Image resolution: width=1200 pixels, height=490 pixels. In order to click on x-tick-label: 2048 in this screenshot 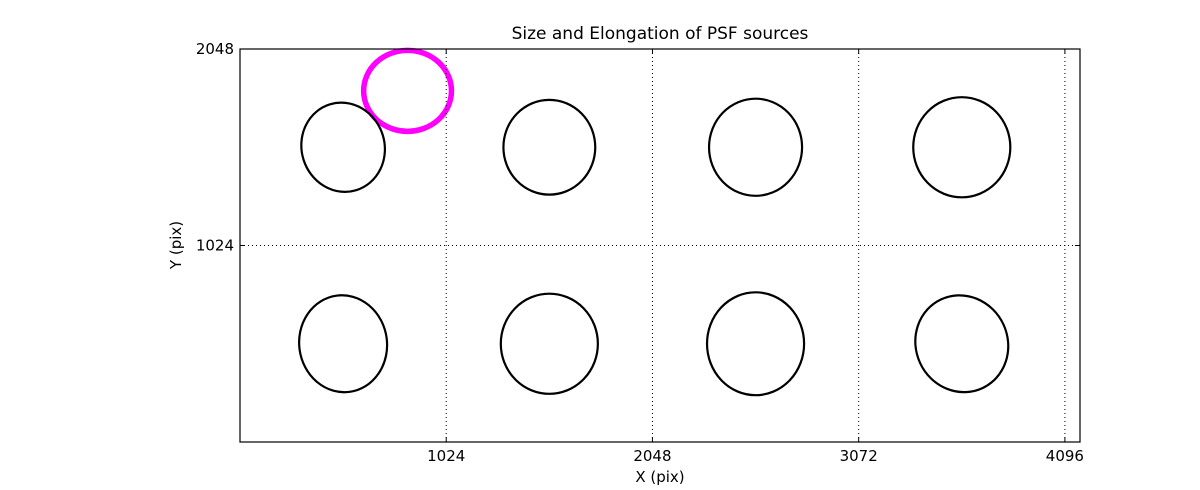, I will do `click(652, 456)`.